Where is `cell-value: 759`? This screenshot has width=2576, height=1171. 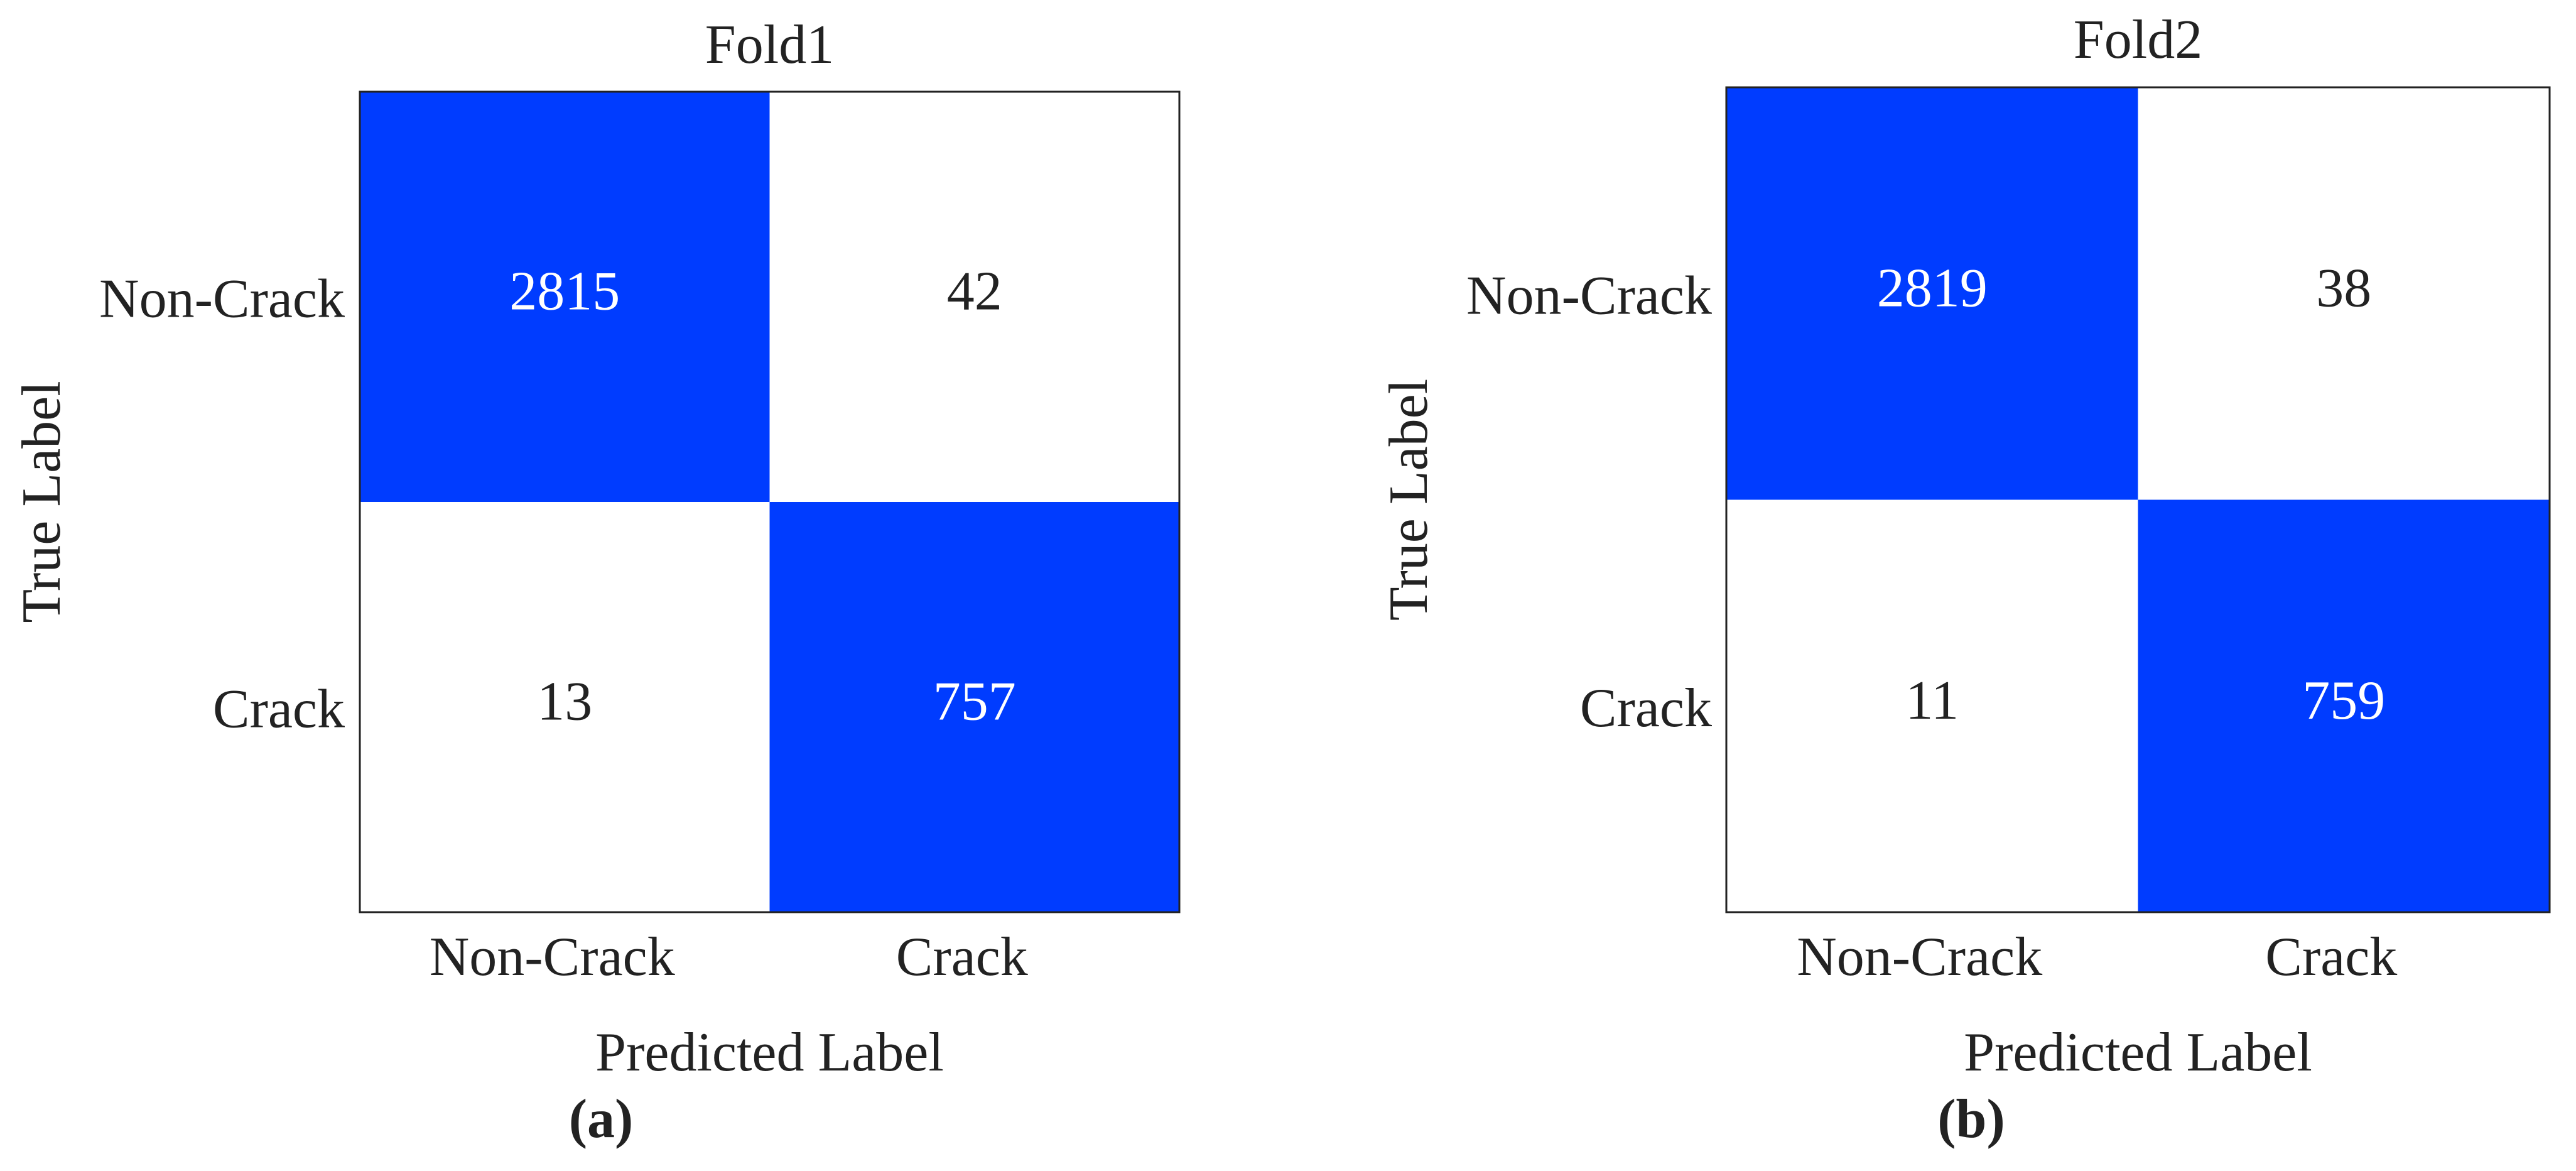
cell-value: 759 is located at coordinates (2343, 700).